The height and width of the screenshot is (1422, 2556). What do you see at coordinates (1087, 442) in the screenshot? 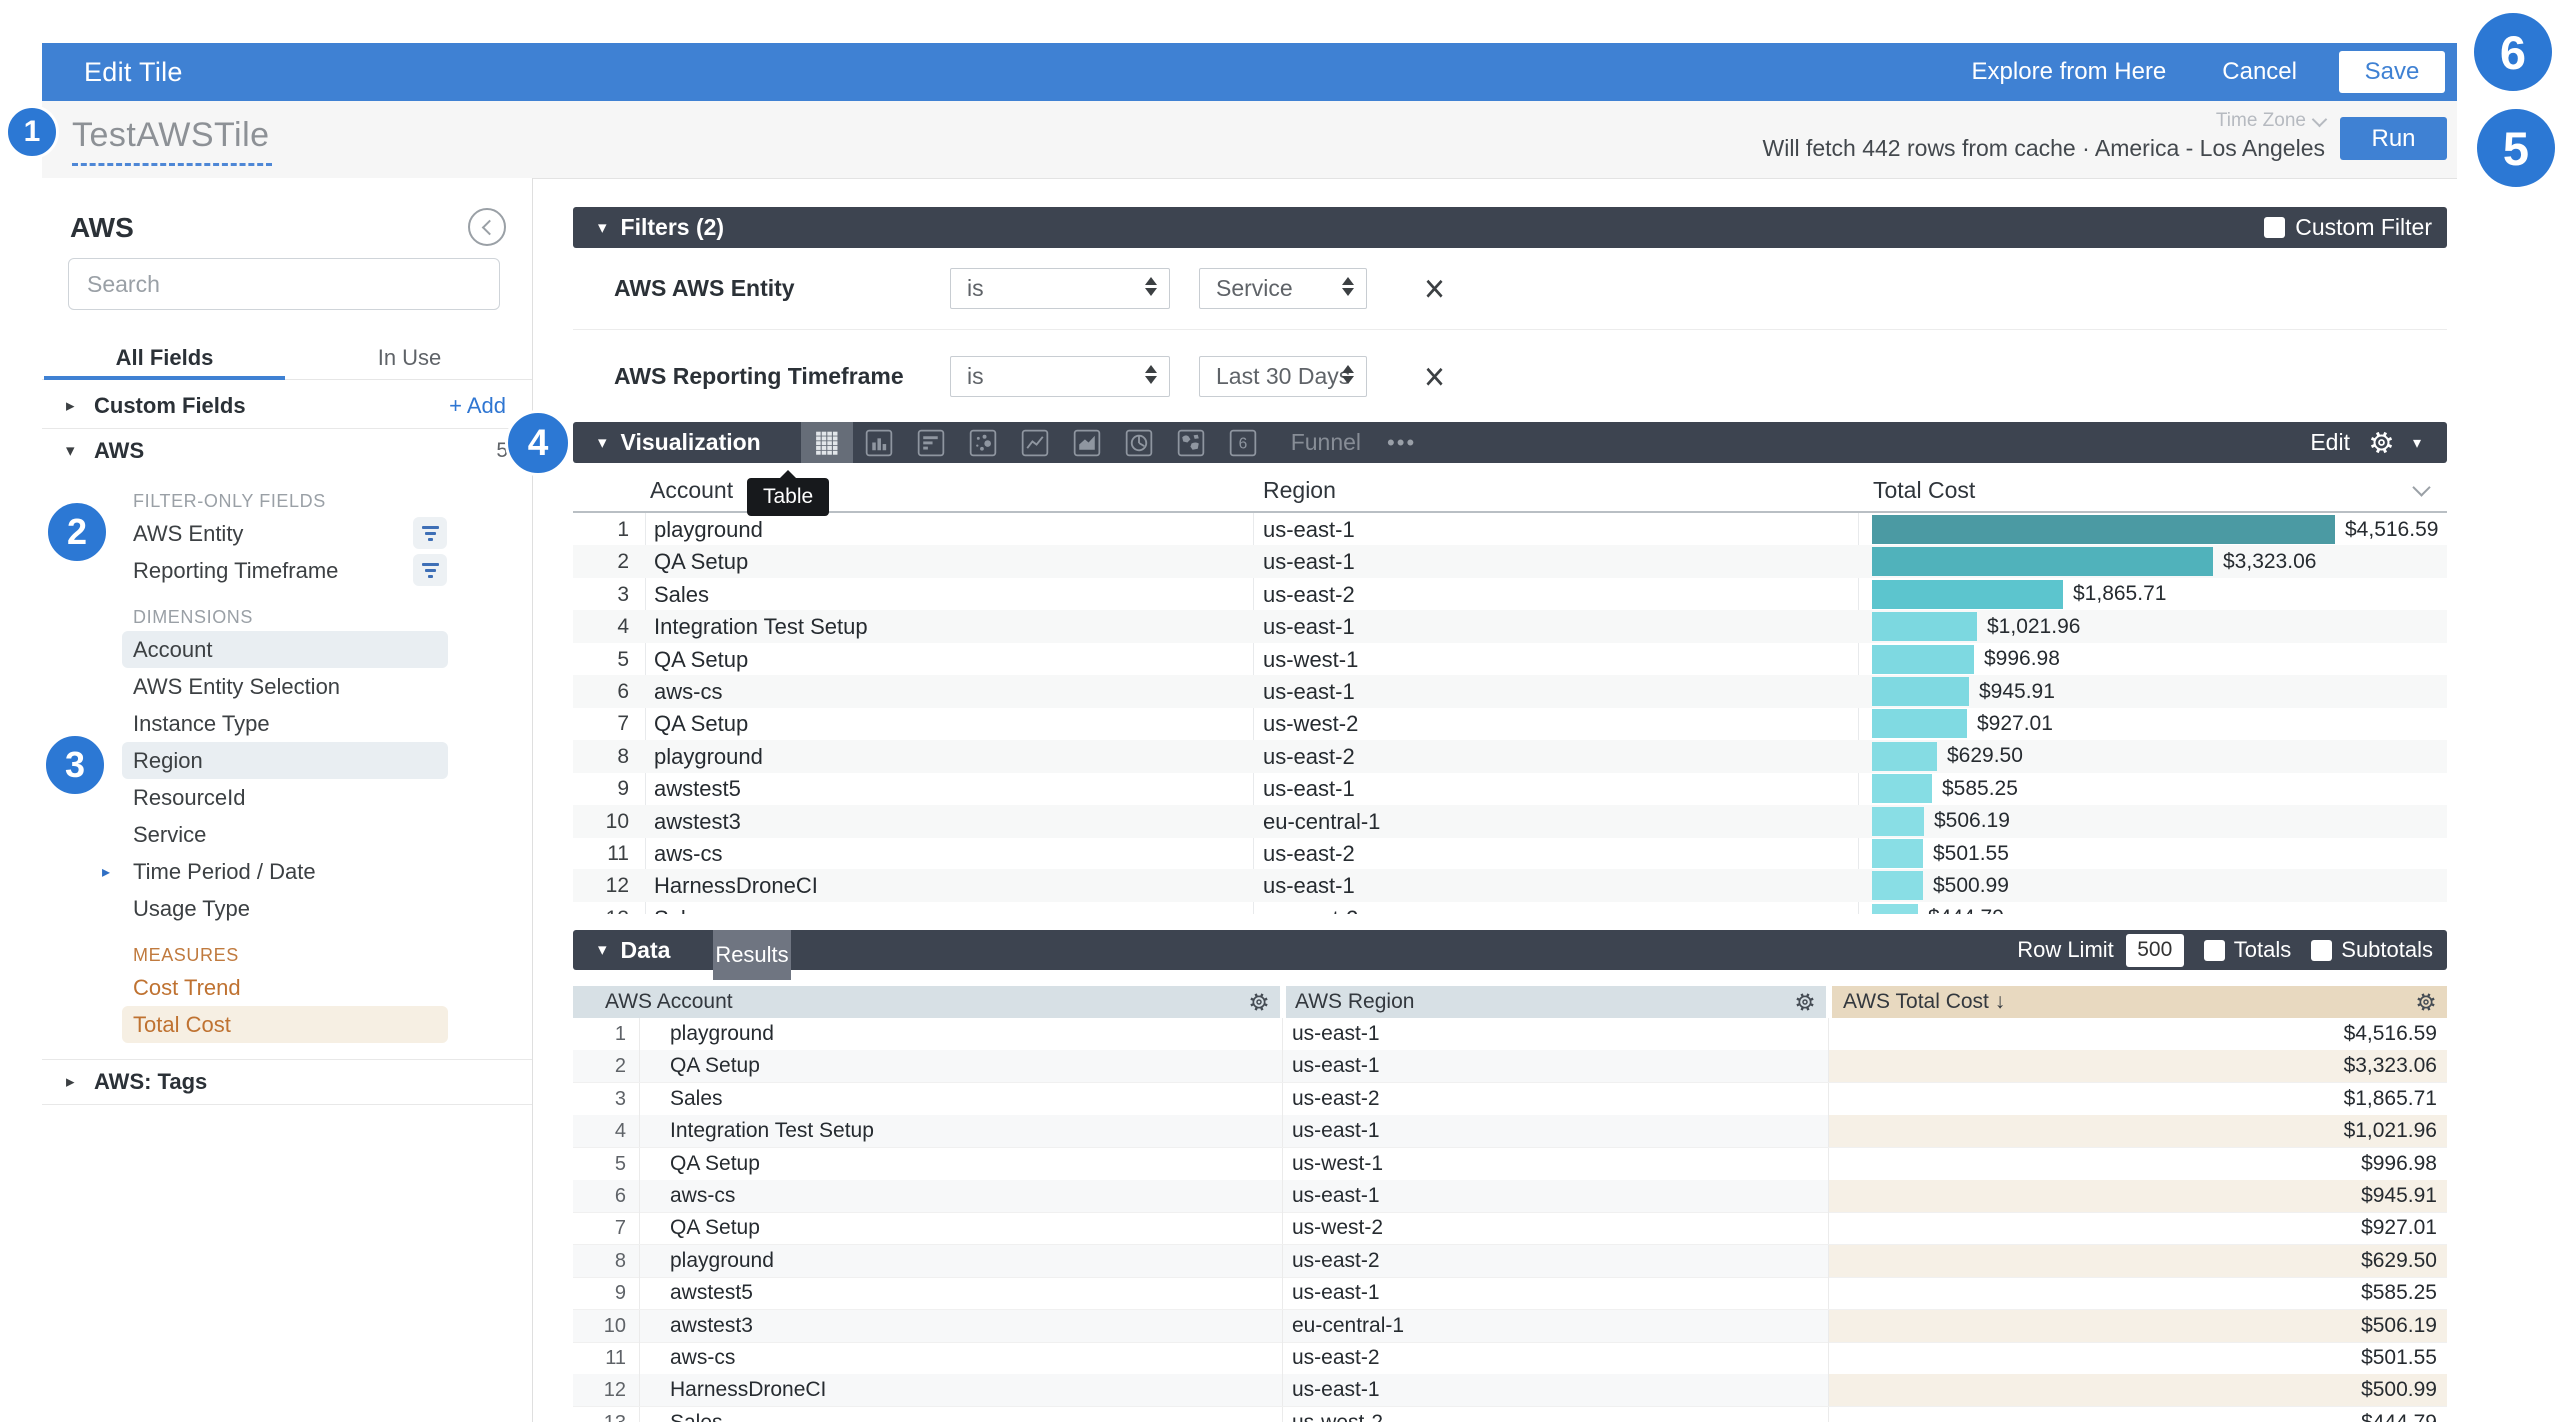
I see `area-chart-icon` at bounding box center [1087, 442].